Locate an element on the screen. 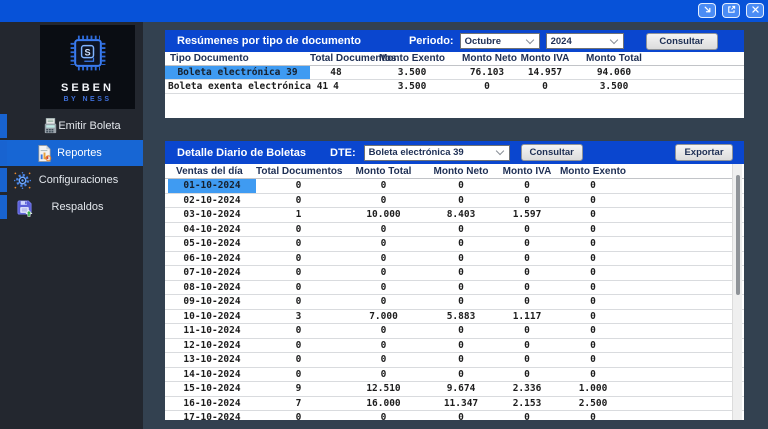  sidebar-item-respaldos: Respaldos is located at coordinates (71, 207).